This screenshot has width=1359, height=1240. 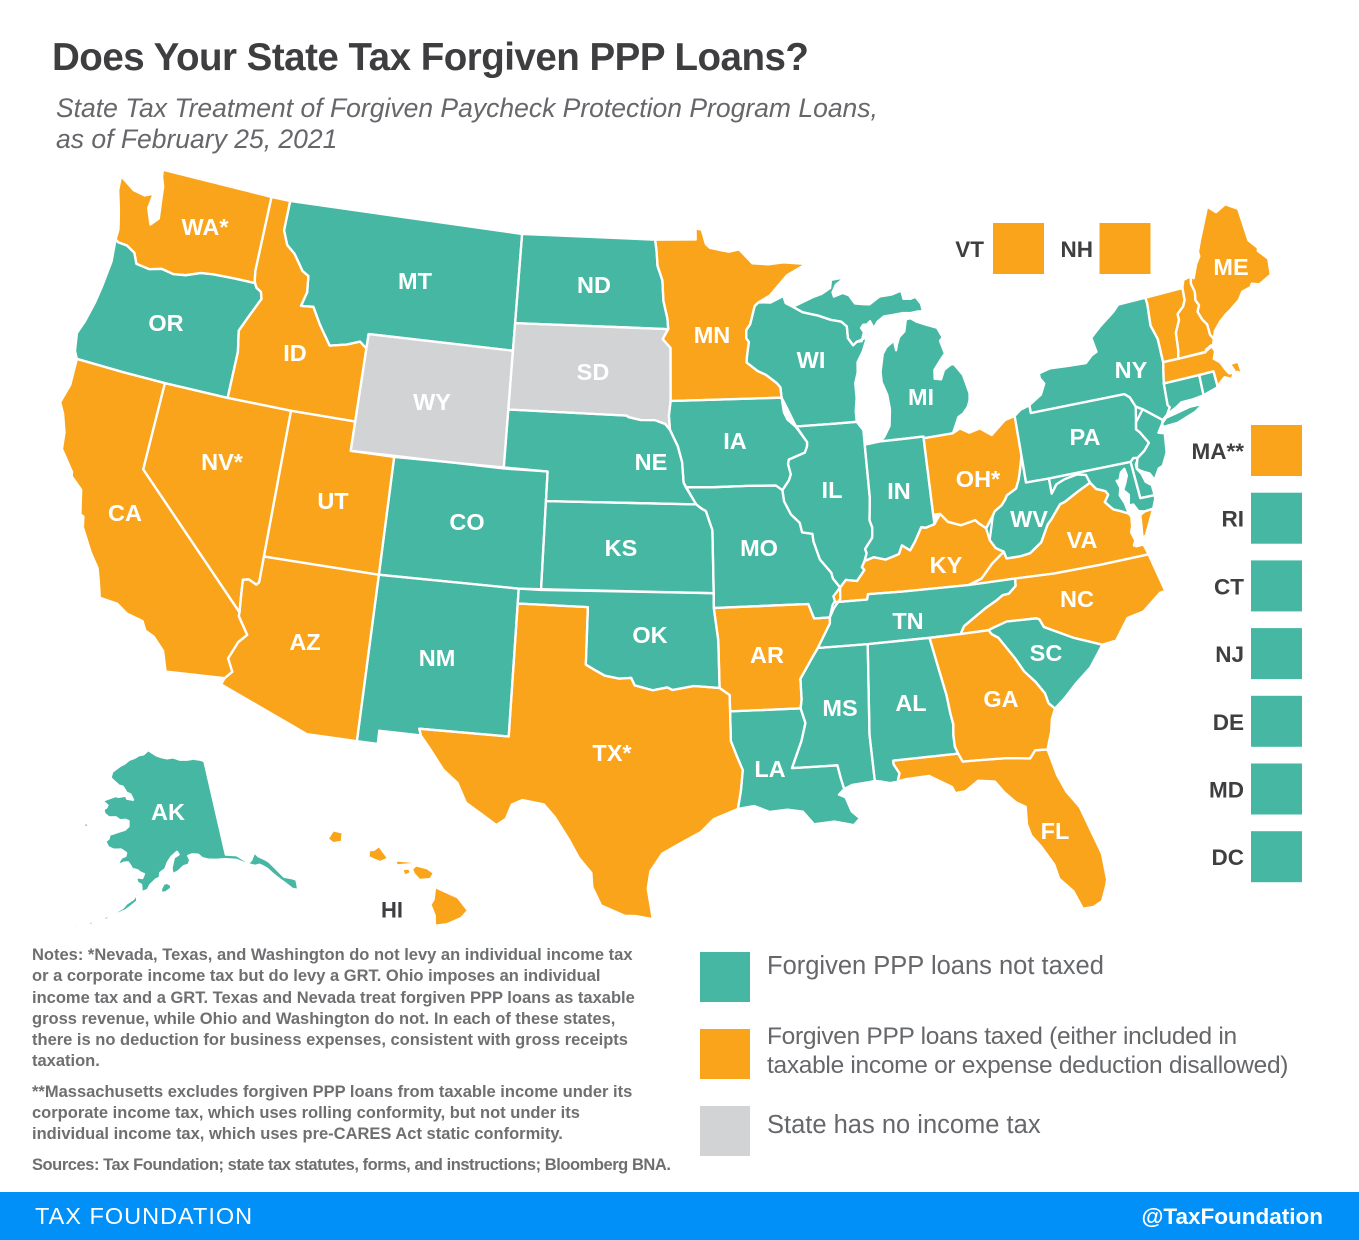 What do you see at coordinates (907, 621) in the screenshot?
I see `svg-text: TN` at bounding box center [907, 621].